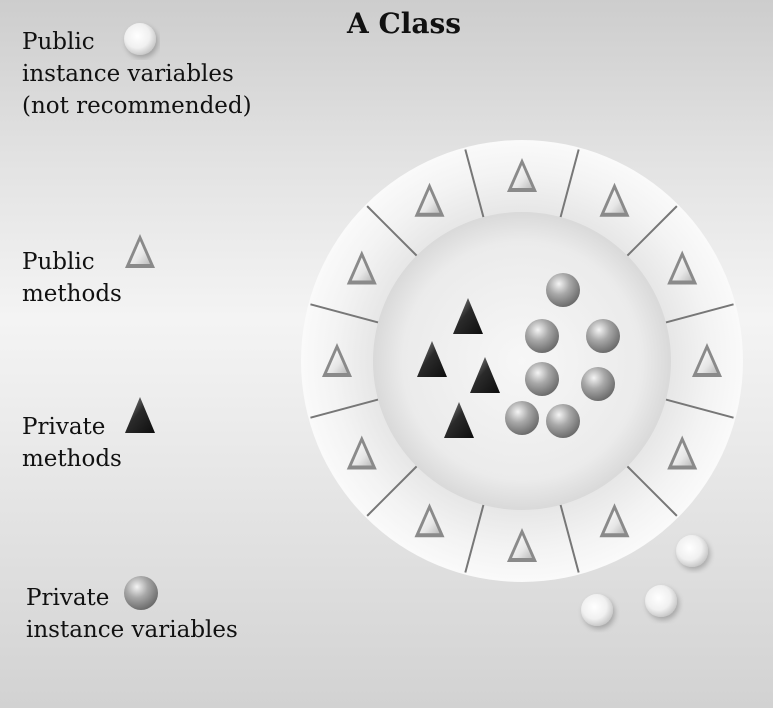 The image size is (773, 708). I want to click on legend-public-methods-label: Public methods, so click(72, 278).